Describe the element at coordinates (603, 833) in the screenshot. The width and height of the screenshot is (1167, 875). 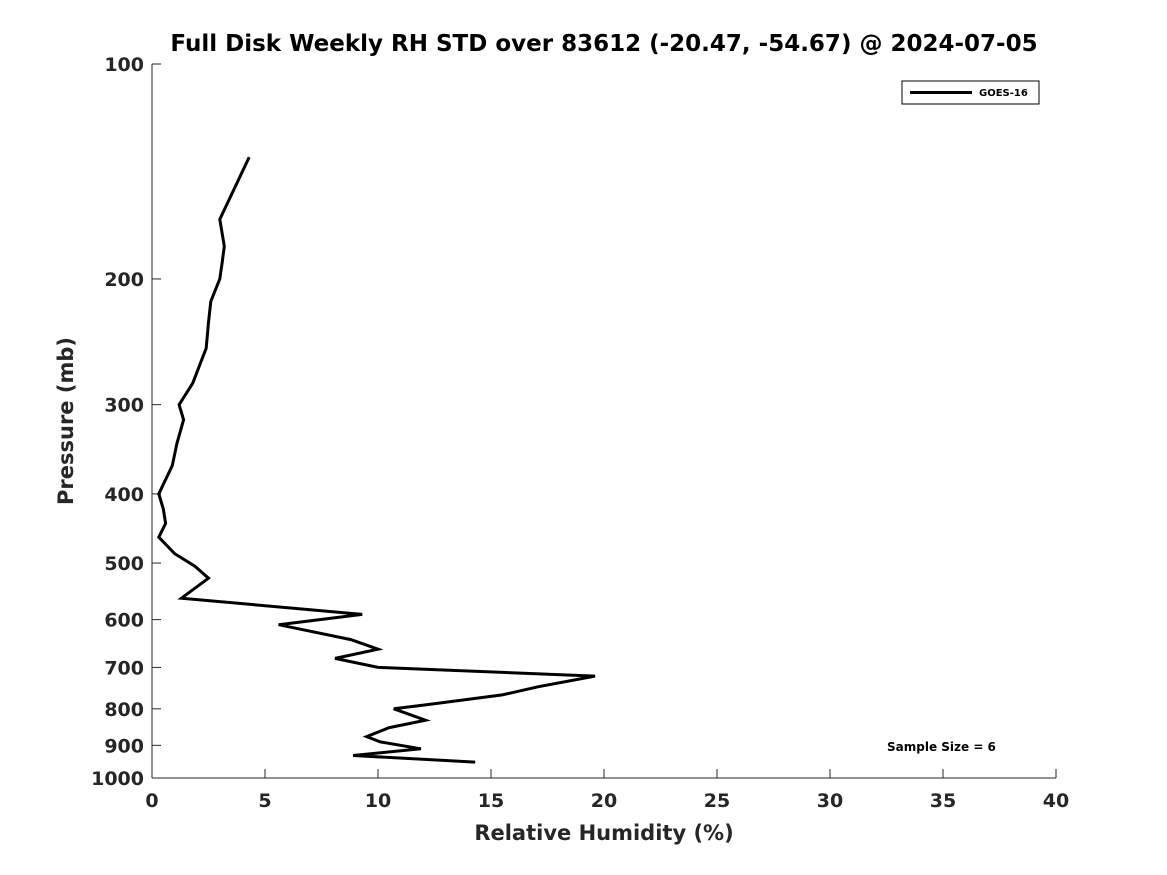
I see `x-axis-label: Relative Humidity (%)` at that location.